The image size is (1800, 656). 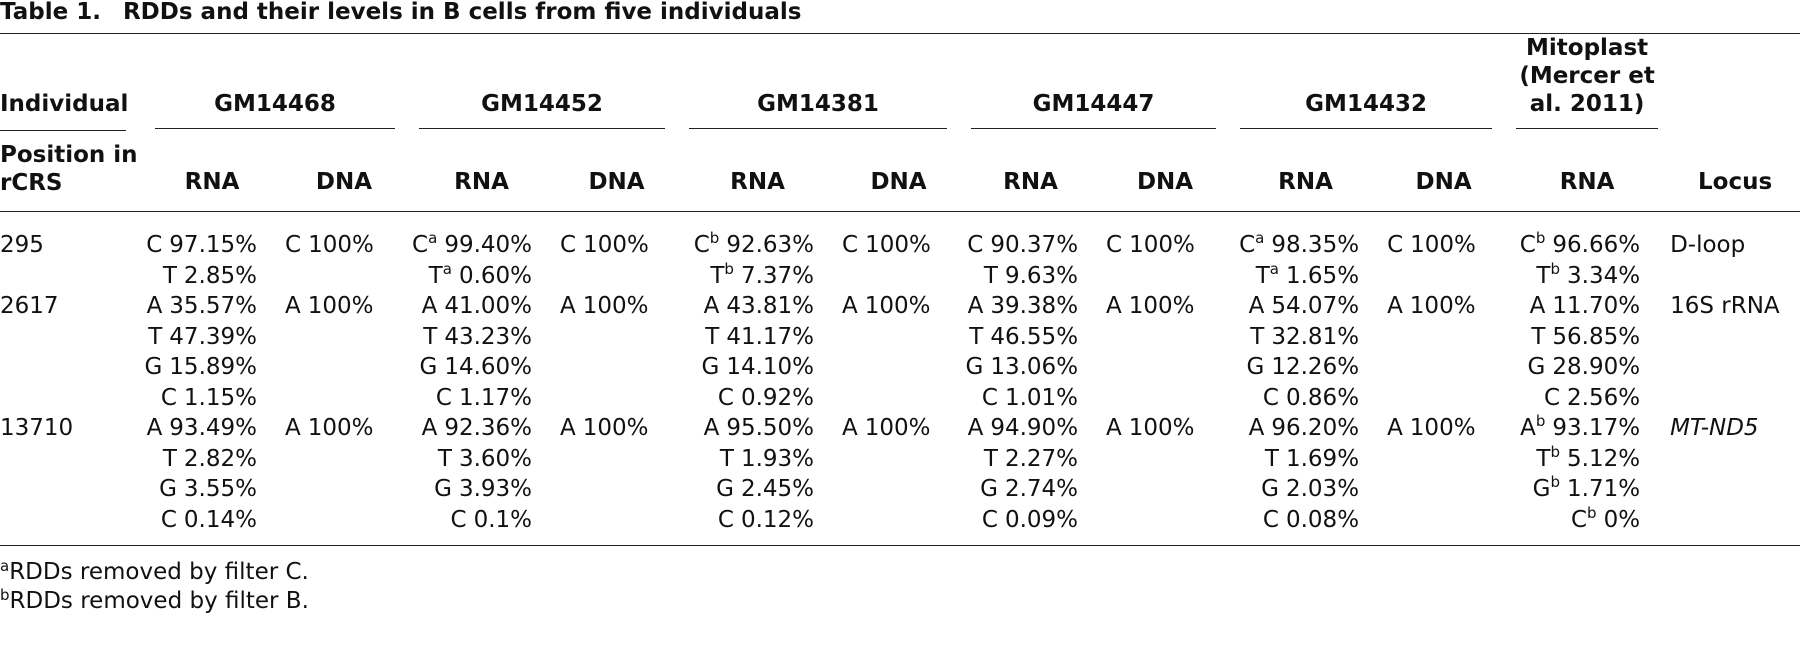 I want to click on table-cell: A 95.50% T 1.93% G 2.45% C 0.12%, so click(x=757, y=479).